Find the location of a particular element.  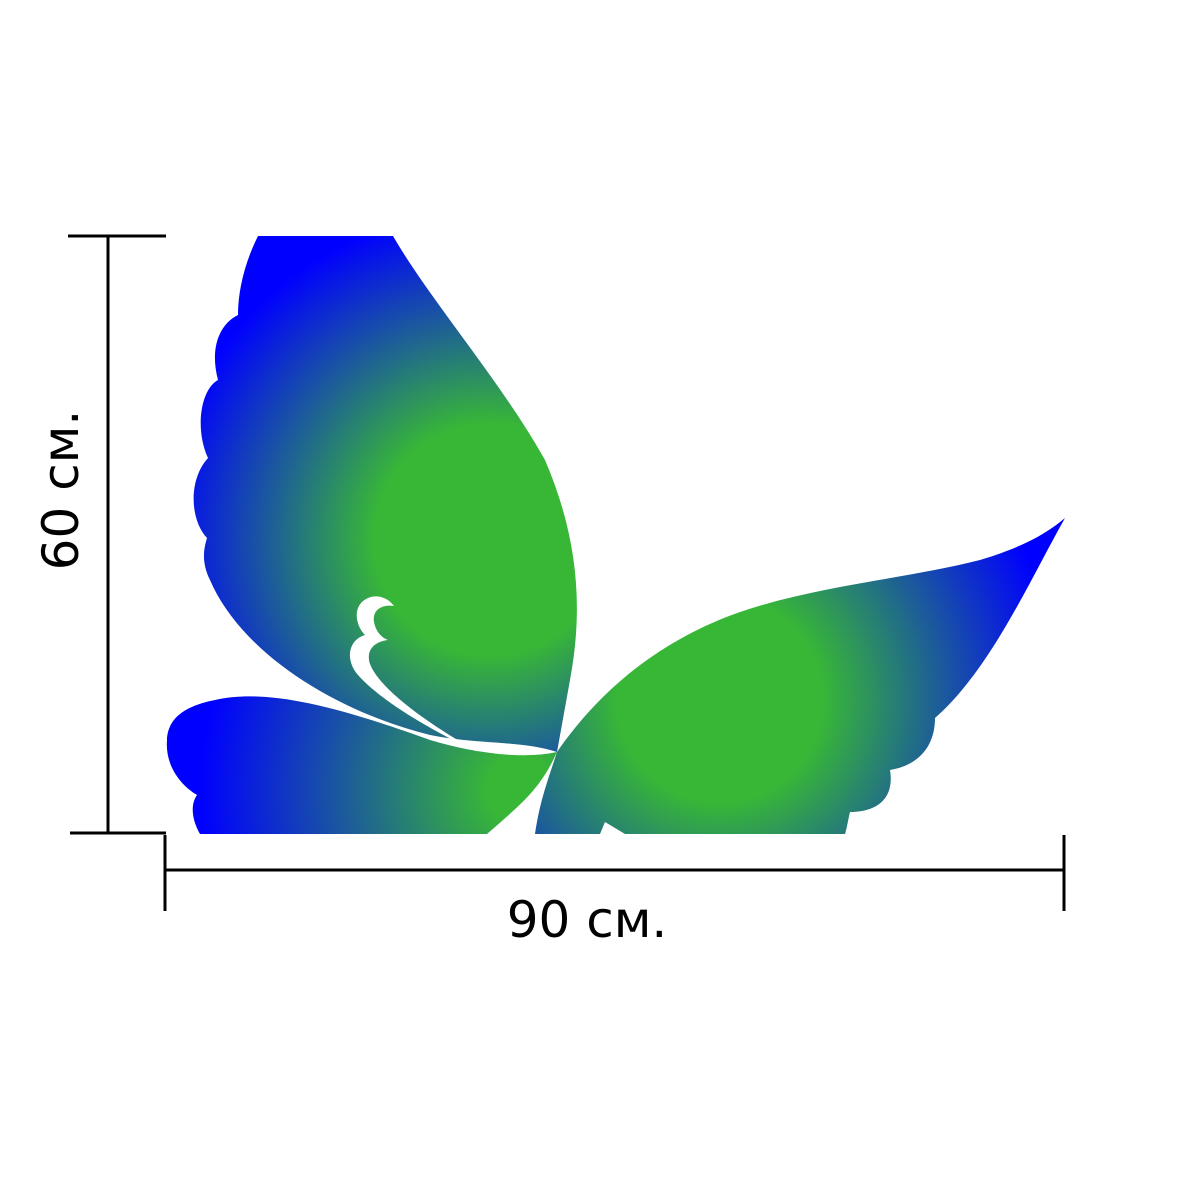

right-wing is located at coordinates (800, 676).